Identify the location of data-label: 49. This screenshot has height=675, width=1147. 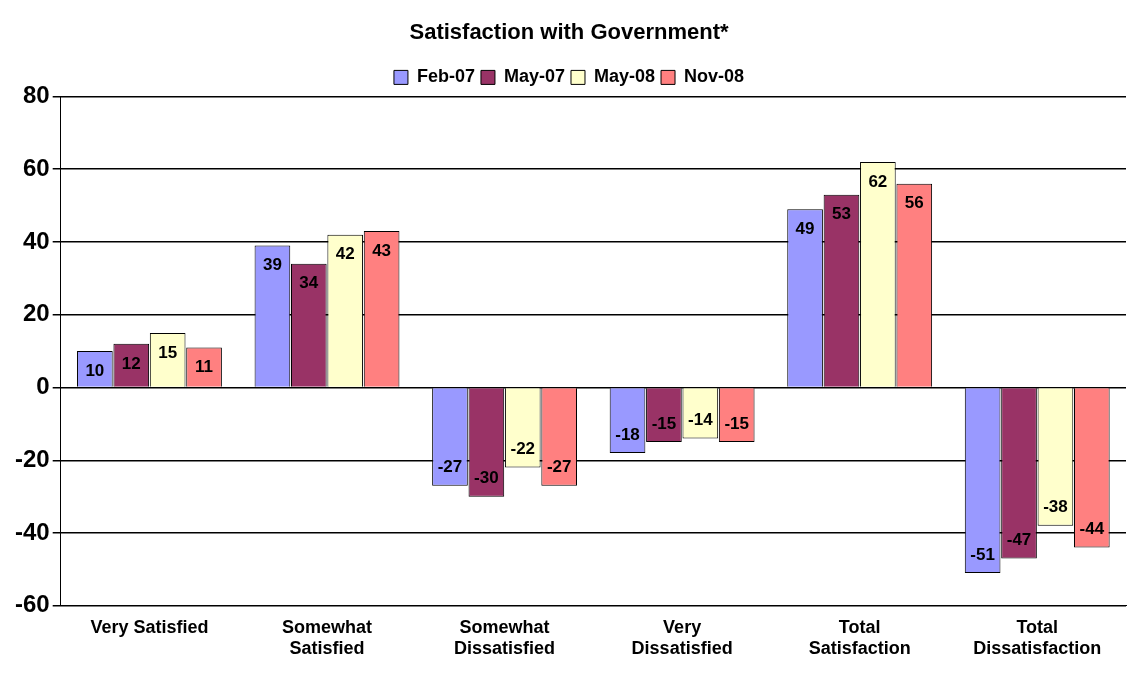
(805, 228).